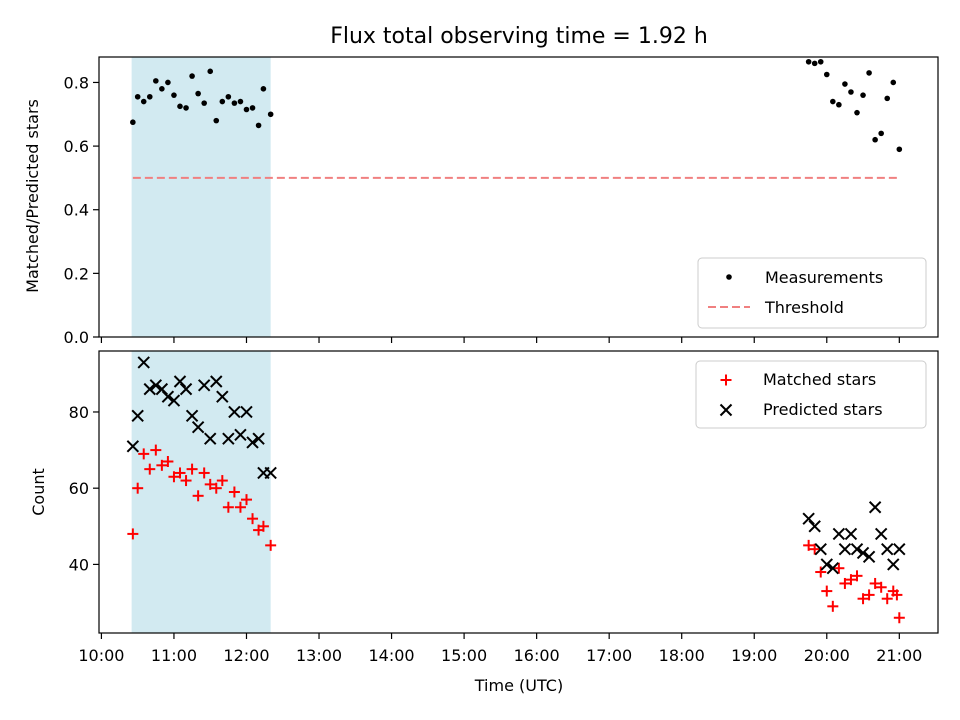  I want to click on legend-matched-label: Matched stars, so click(819, 379).